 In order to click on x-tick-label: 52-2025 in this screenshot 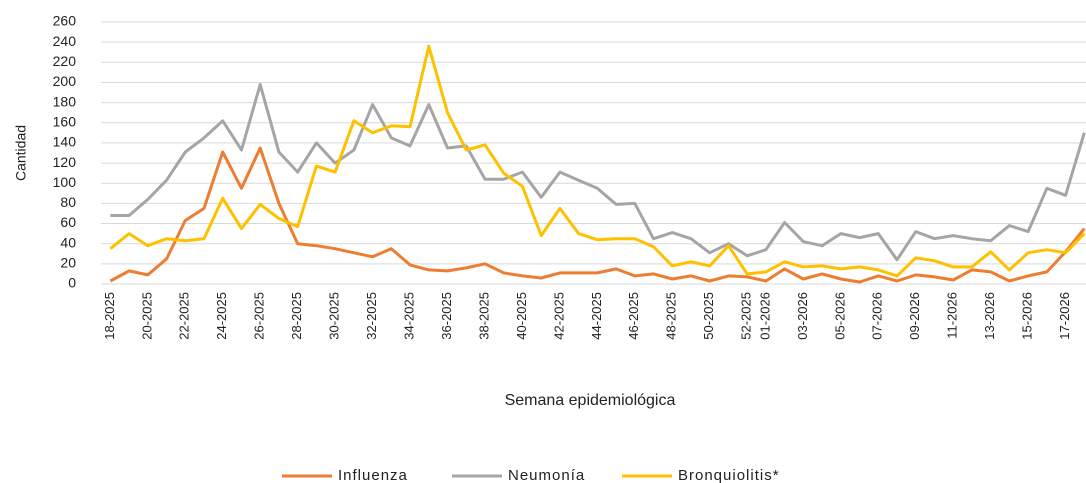, I will do `click(746, 316)`.